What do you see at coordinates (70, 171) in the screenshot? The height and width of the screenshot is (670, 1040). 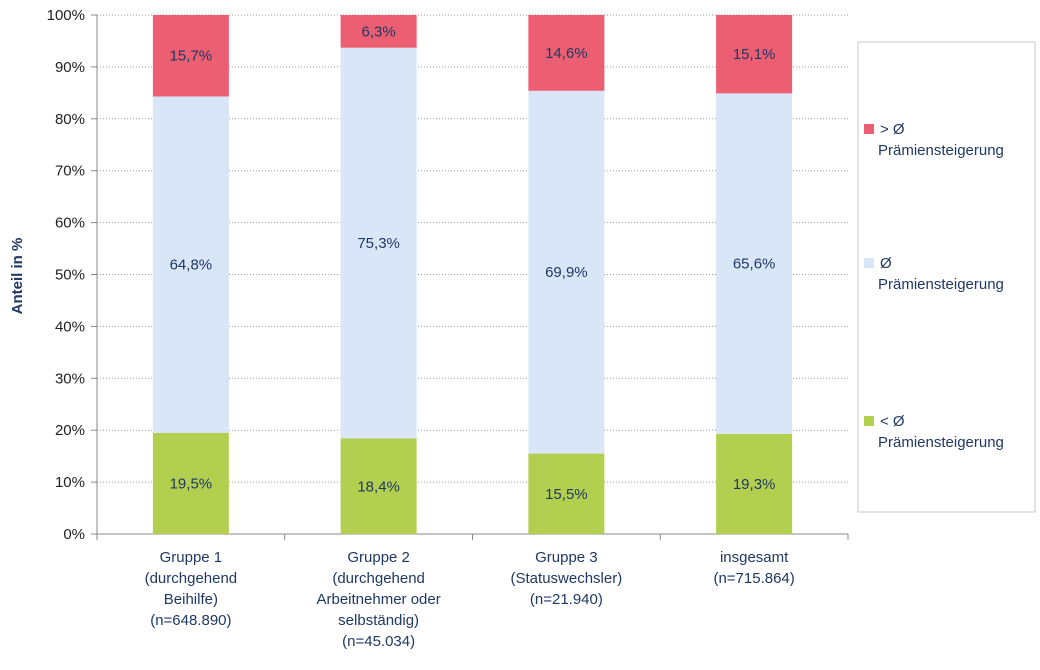 I see `y-tick-label: 70%` at bounding box center [70, 171].